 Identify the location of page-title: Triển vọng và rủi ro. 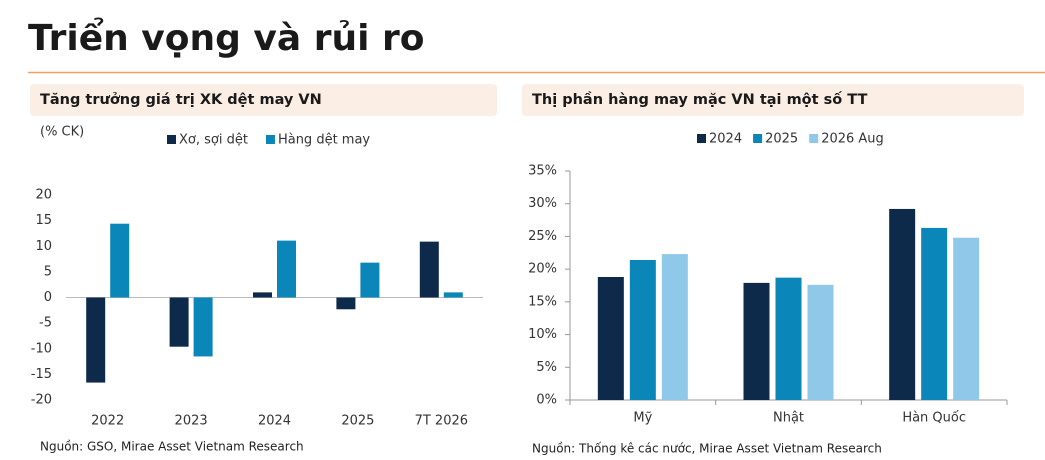
(226, 38).